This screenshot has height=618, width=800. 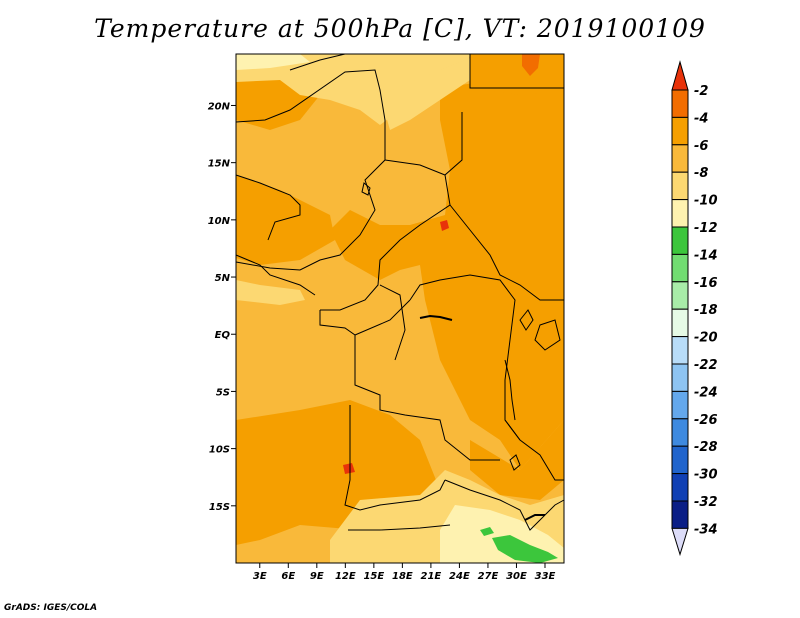 I want to click on field-pale-north, so click(x=273, y=62).